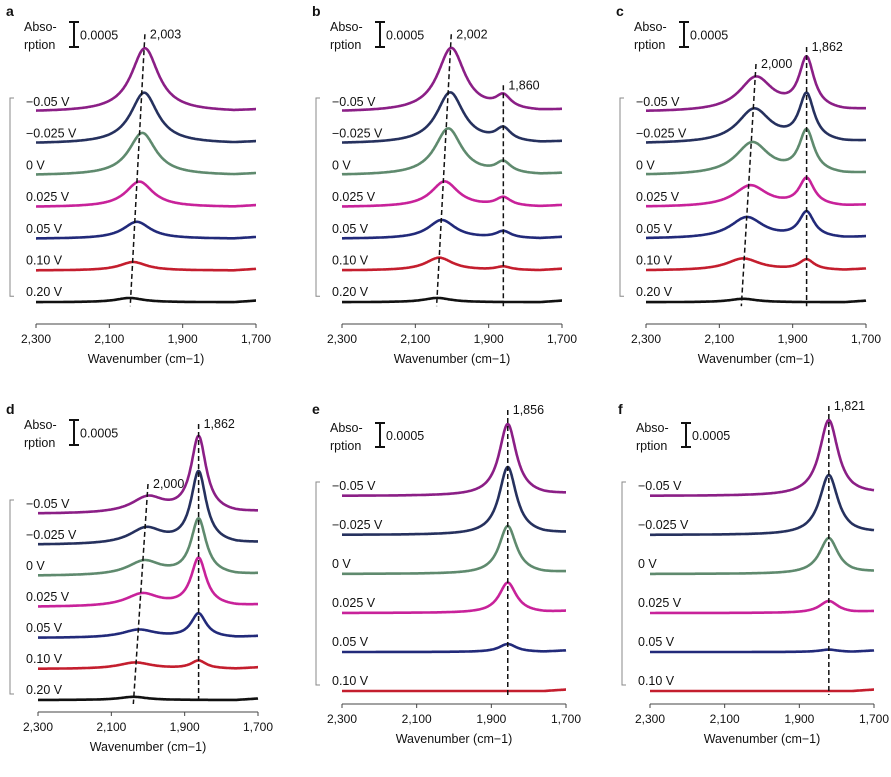  I want to click on panel-letter: e, so click(316, 409).